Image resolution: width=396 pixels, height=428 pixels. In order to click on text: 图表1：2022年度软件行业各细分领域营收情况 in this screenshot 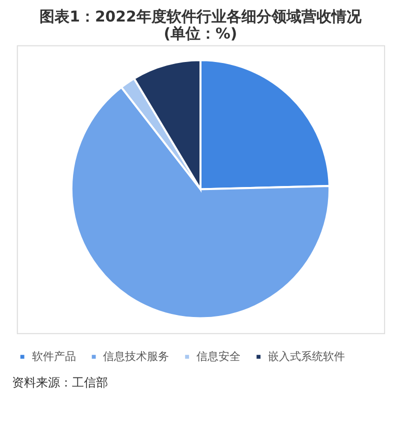, I will do `click(201, 16)`.